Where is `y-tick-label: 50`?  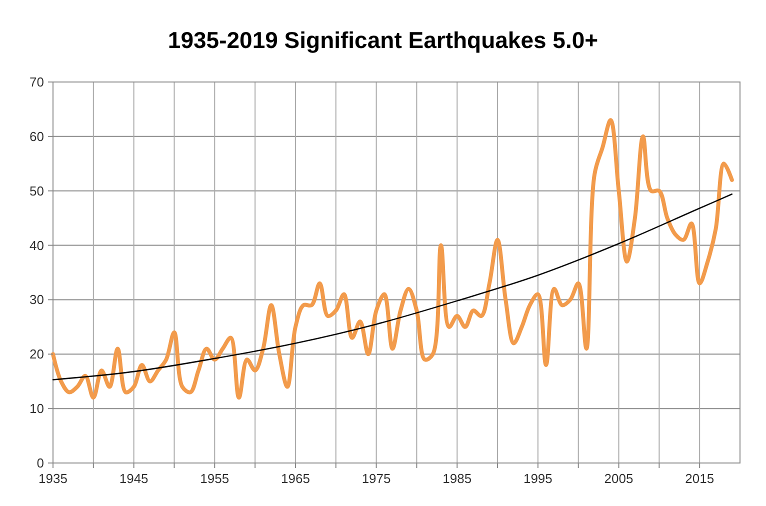
y-tick-label: 50 is located at coordinates (37, 190).